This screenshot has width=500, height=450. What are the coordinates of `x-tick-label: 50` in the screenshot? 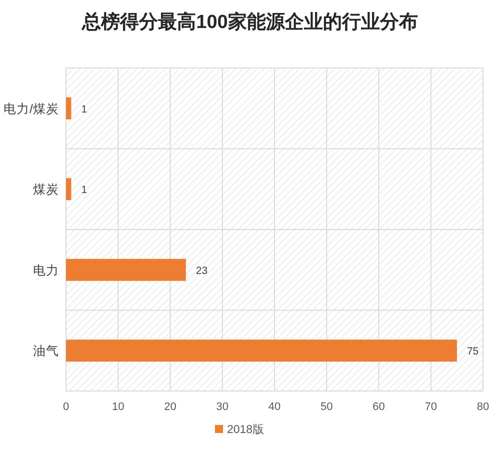 It's located at (326, 407).